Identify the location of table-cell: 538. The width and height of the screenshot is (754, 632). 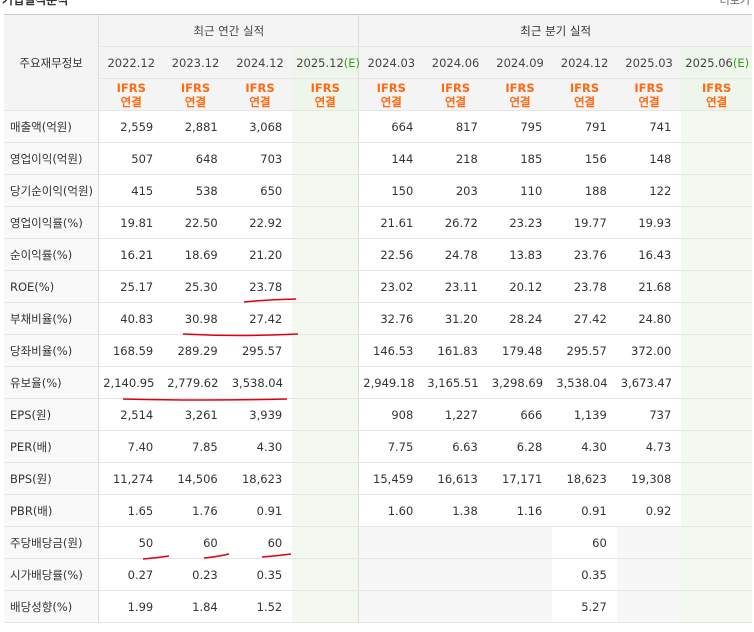
(195, 190).